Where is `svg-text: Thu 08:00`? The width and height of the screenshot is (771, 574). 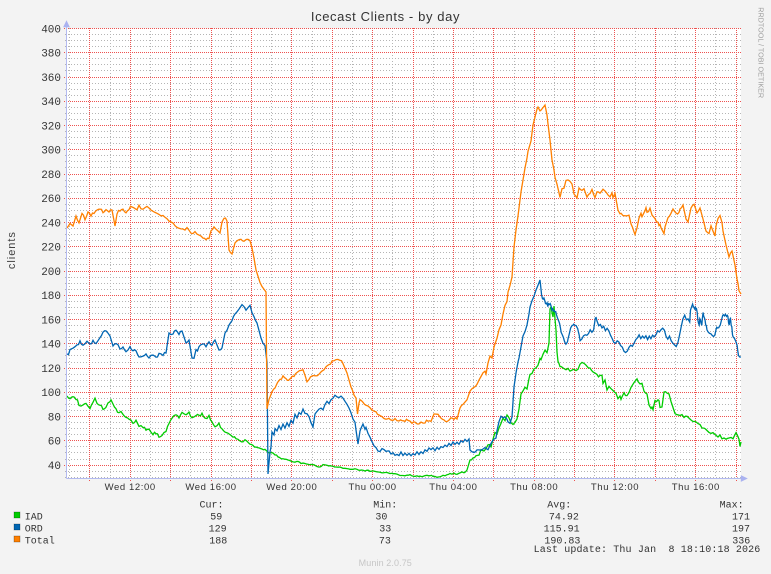 svg-text: Thu 08:00 is located at coordinates (534, 487).